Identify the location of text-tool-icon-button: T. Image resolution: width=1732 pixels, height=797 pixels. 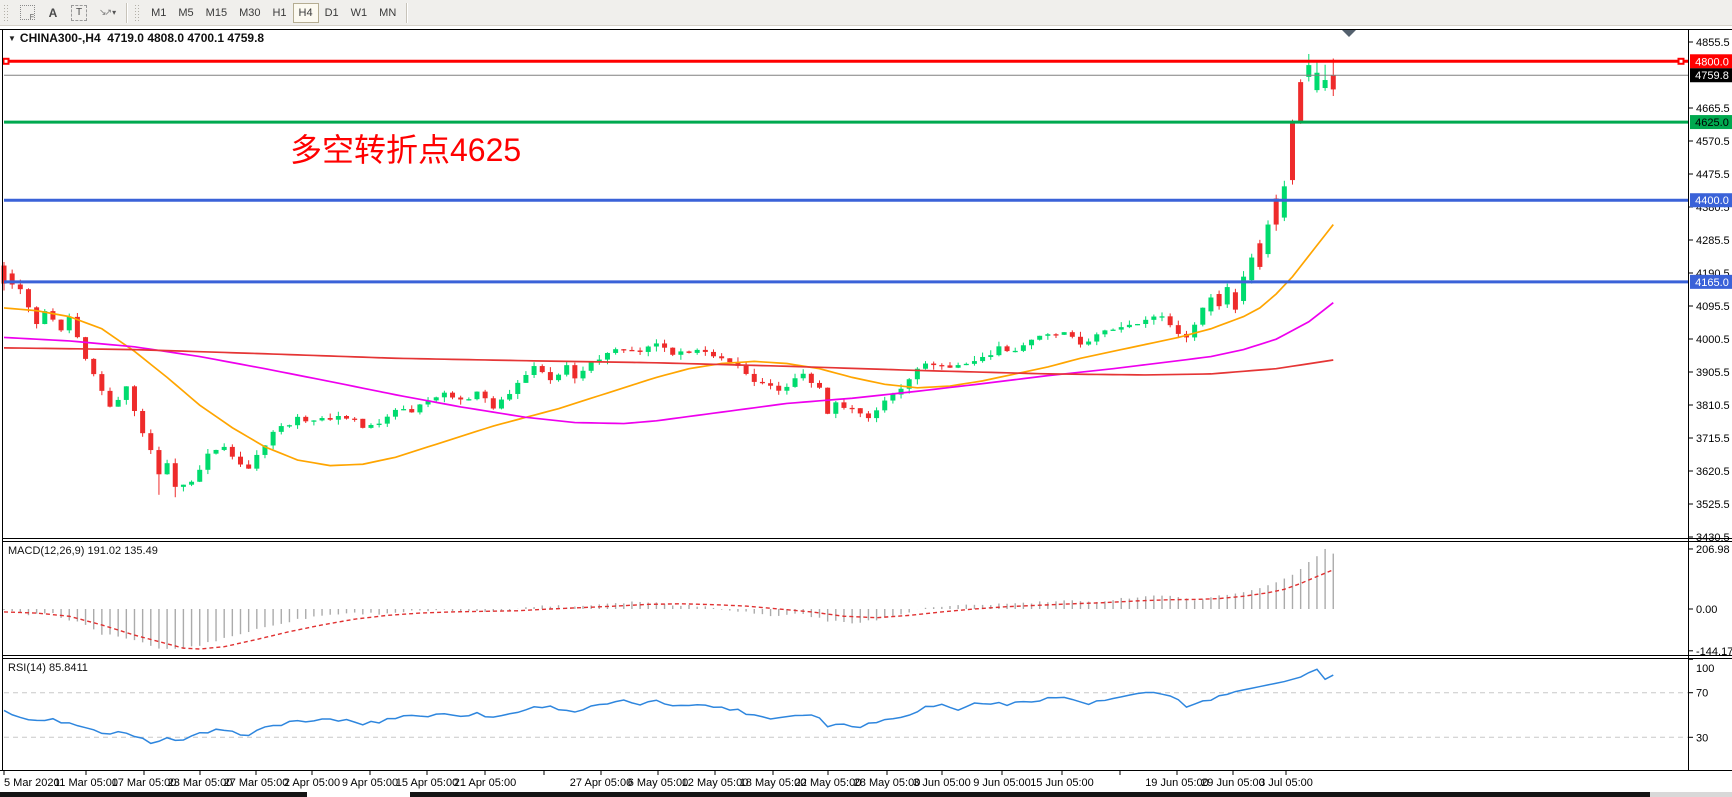
(79, 13).